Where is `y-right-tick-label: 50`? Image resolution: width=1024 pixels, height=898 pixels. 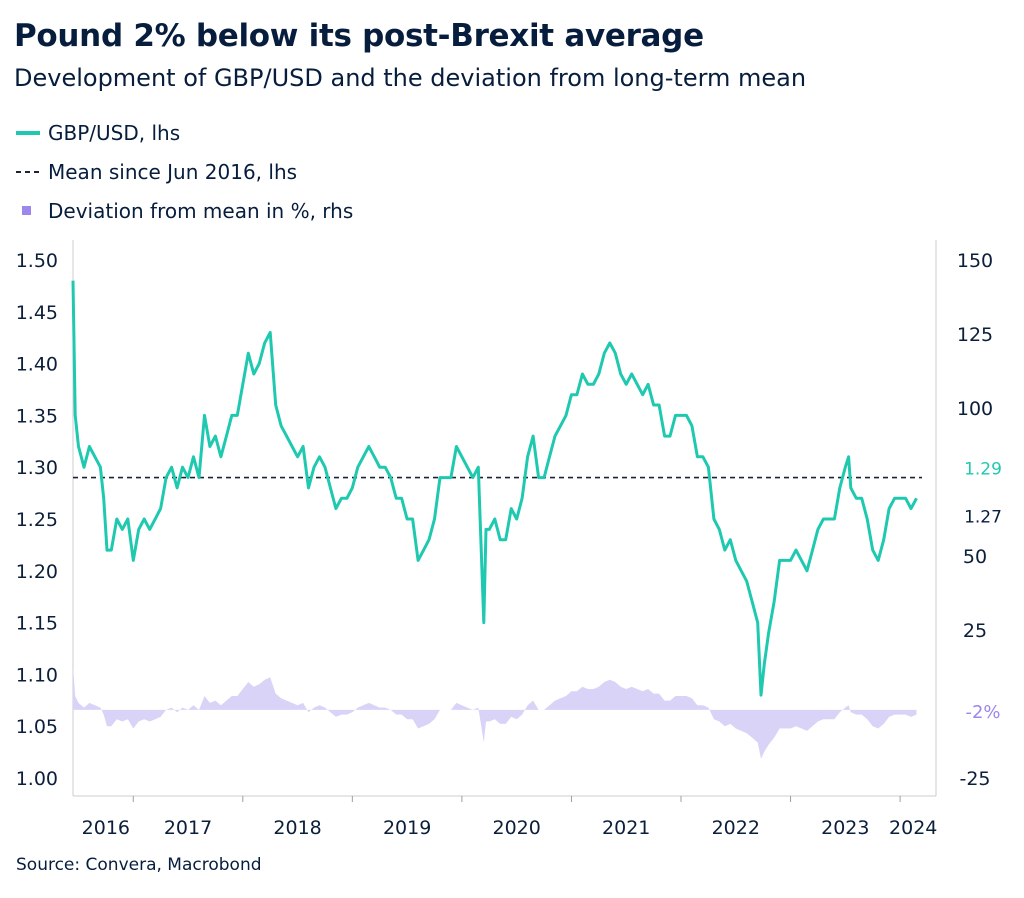 y-right-tick-label: 50 is located at coordinates (975, 557).